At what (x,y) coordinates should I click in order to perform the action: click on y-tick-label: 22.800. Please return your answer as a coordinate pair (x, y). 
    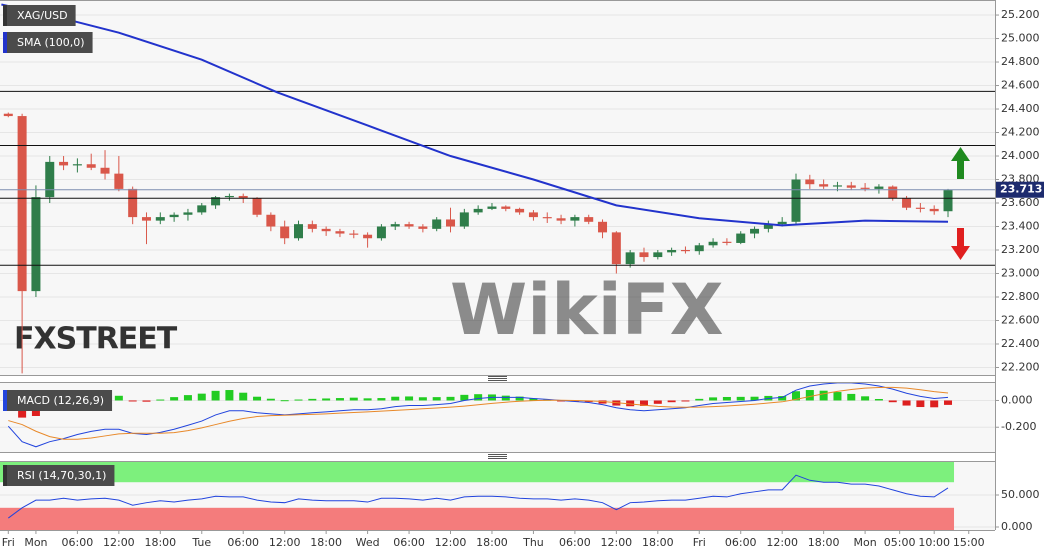
    Looking at the image, I should click on (1020, 296).